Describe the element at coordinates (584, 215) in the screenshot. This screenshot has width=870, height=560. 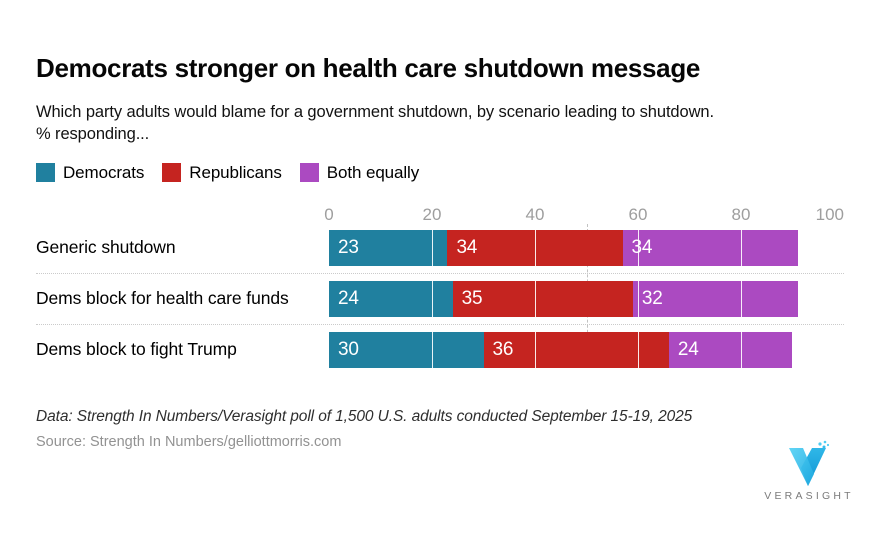
I see `x-axis: 0 20 40 60 80 100` at that location.